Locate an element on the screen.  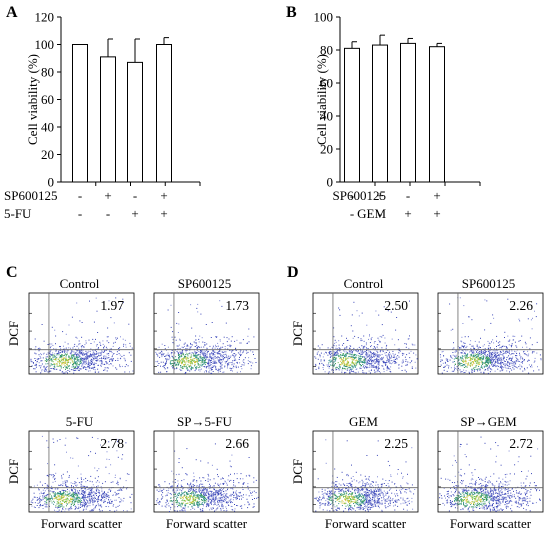
panel-c-flow-ylabel: DCF is located at coordinates (13, 333).